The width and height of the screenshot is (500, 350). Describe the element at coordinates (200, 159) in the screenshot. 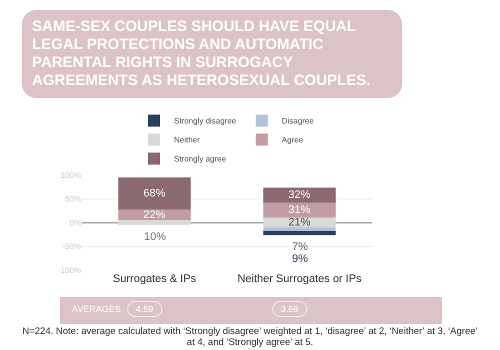

I see `legend-label: Strongly agree` at that location.